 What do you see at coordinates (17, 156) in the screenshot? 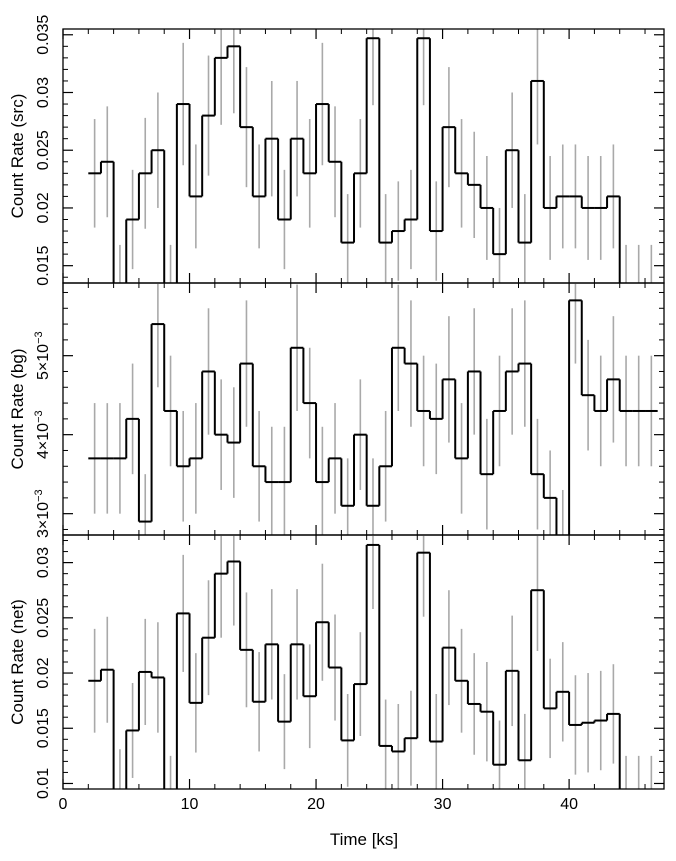
I see `y-axis-label-src: Count Rate (src)` at bounding box center [17, 156].